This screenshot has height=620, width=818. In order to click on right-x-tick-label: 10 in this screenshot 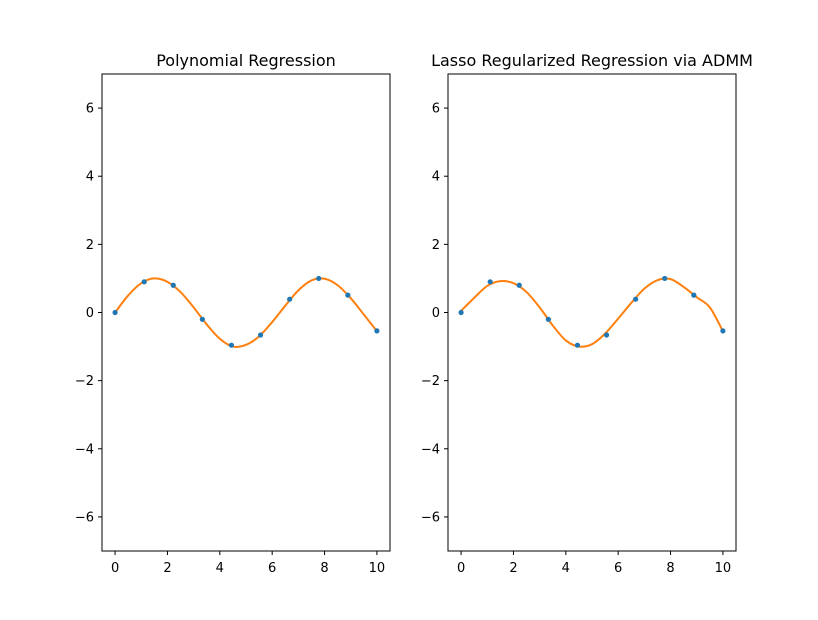, I will do `click(723, 568)`.